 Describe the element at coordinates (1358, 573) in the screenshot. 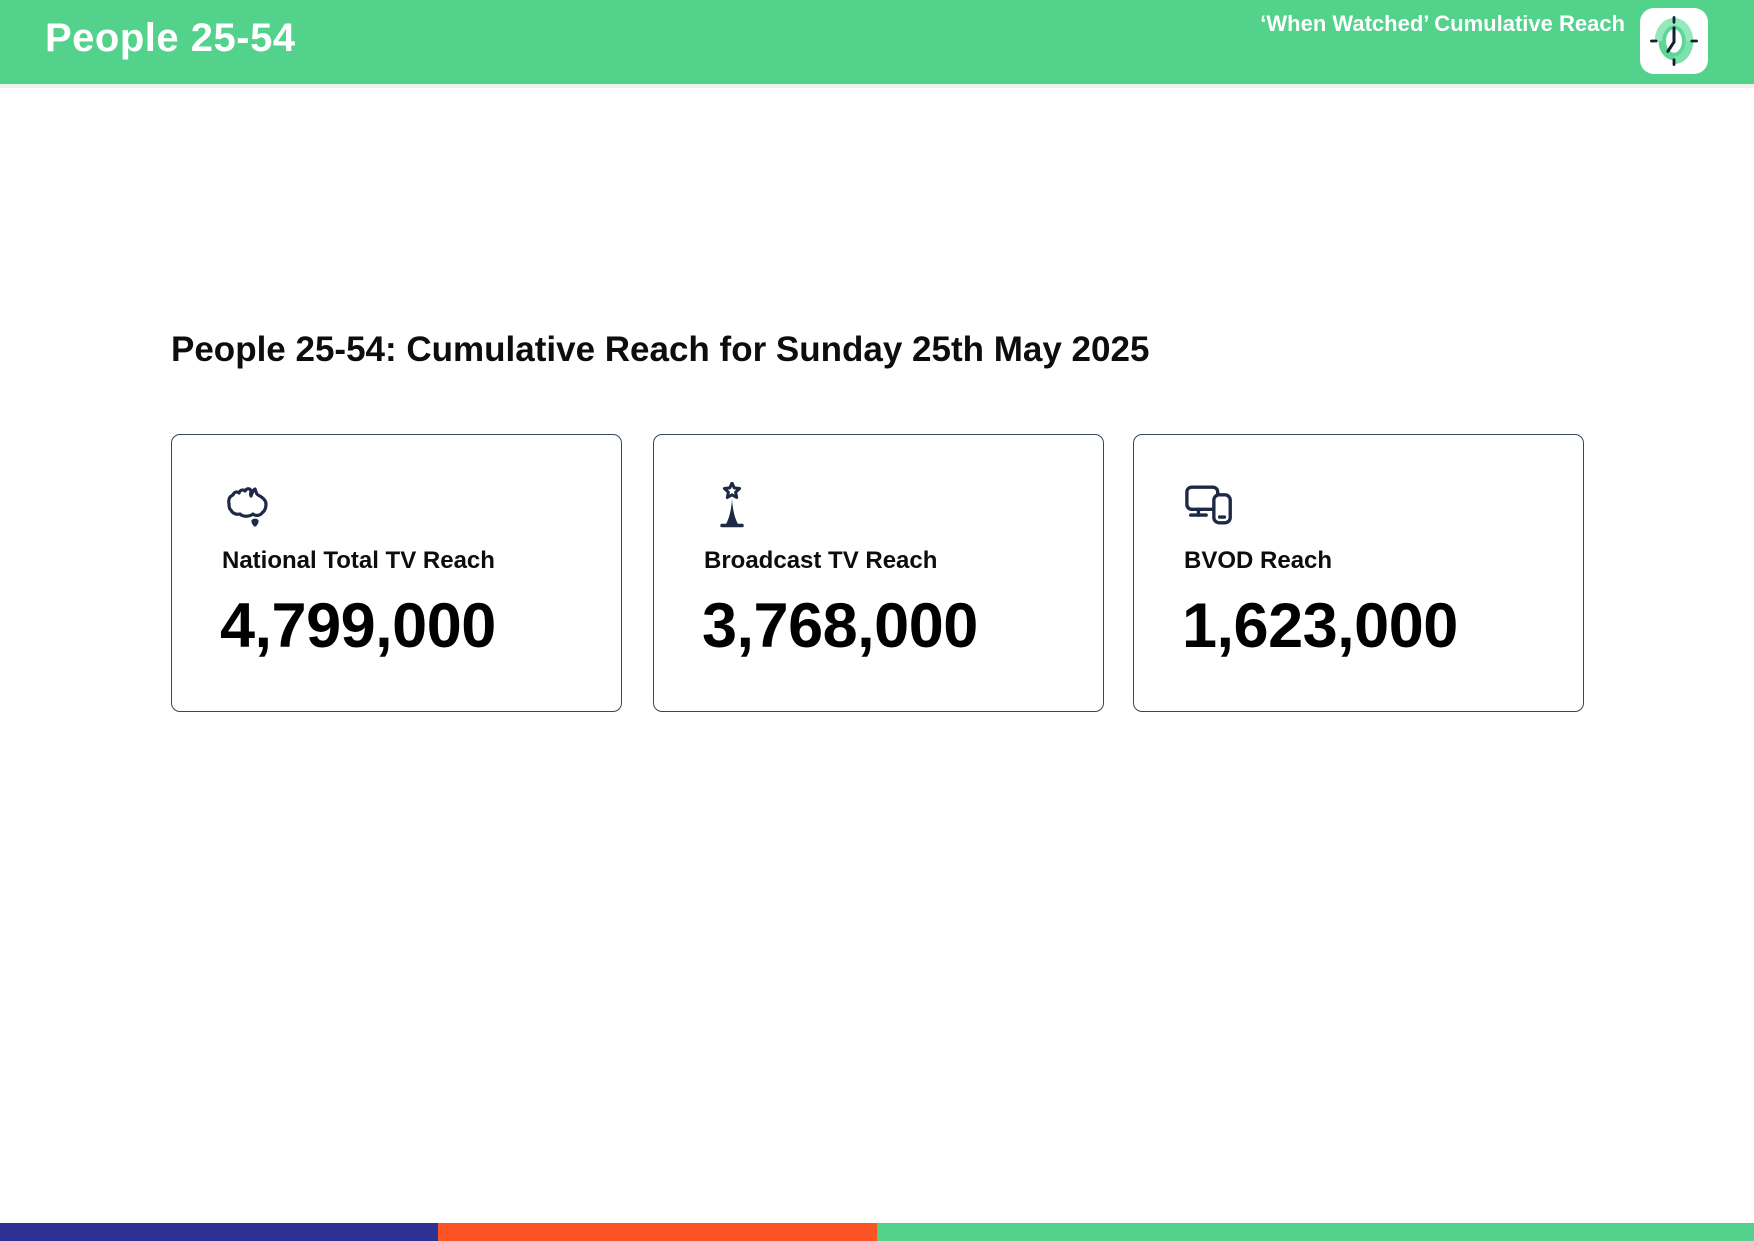

I see `kpi-card-bvod: BVOD Reach 1,623,000` at that location.